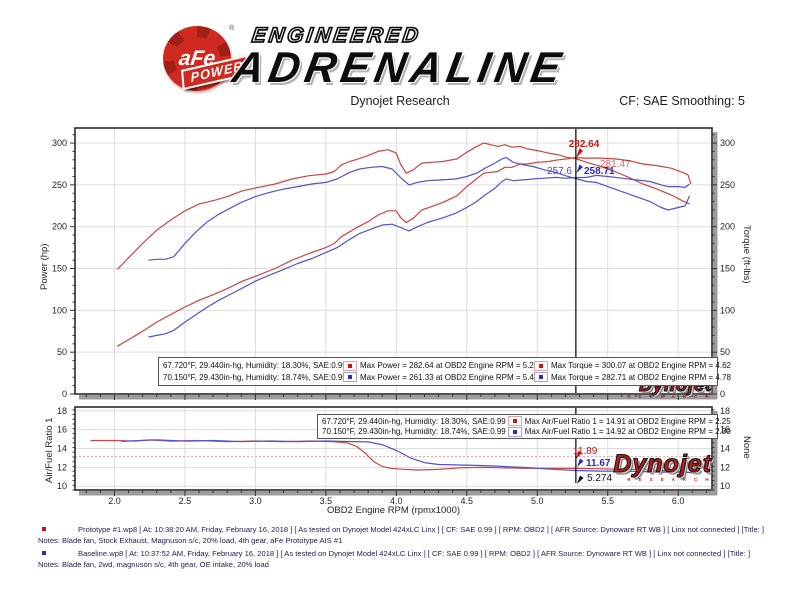 This screenshot has height=600, width=800. Describe the element at coordinates (467, 501) in the screenshot. I see `svg-text: 4.5` at that location.